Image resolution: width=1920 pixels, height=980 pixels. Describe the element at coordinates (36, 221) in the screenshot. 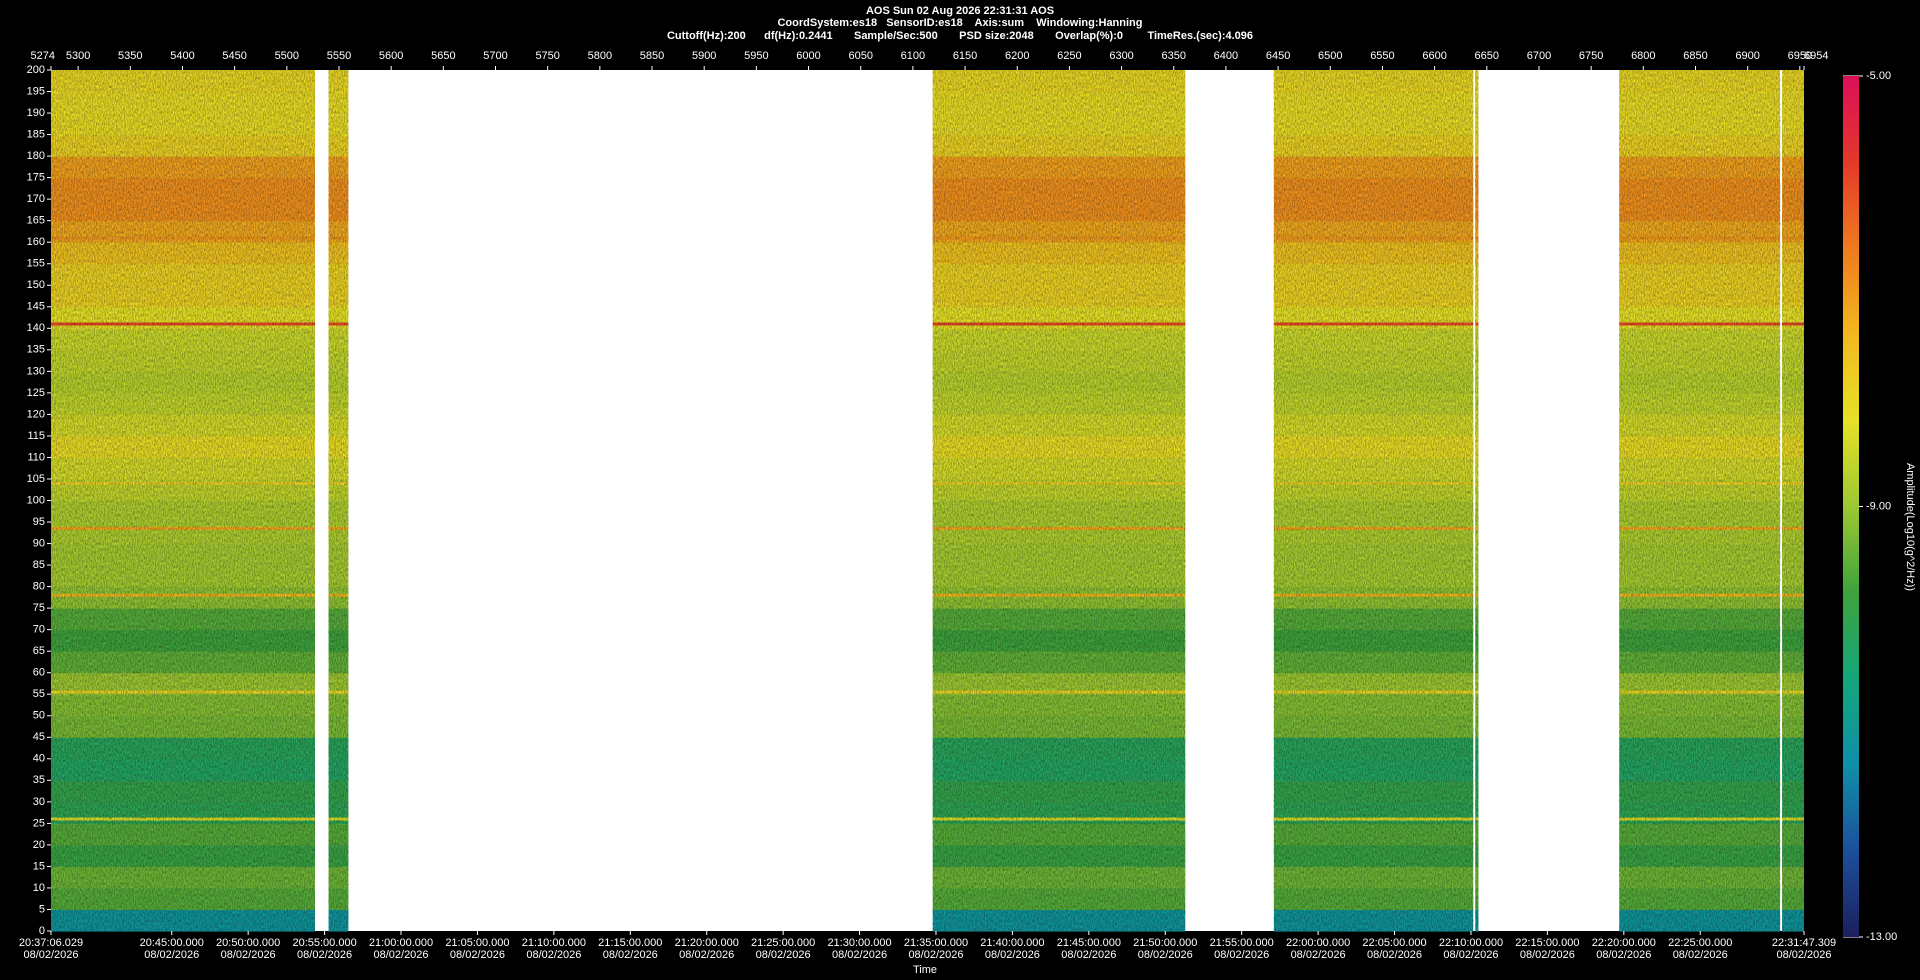

I see `y-tick-label: 165` at that location.